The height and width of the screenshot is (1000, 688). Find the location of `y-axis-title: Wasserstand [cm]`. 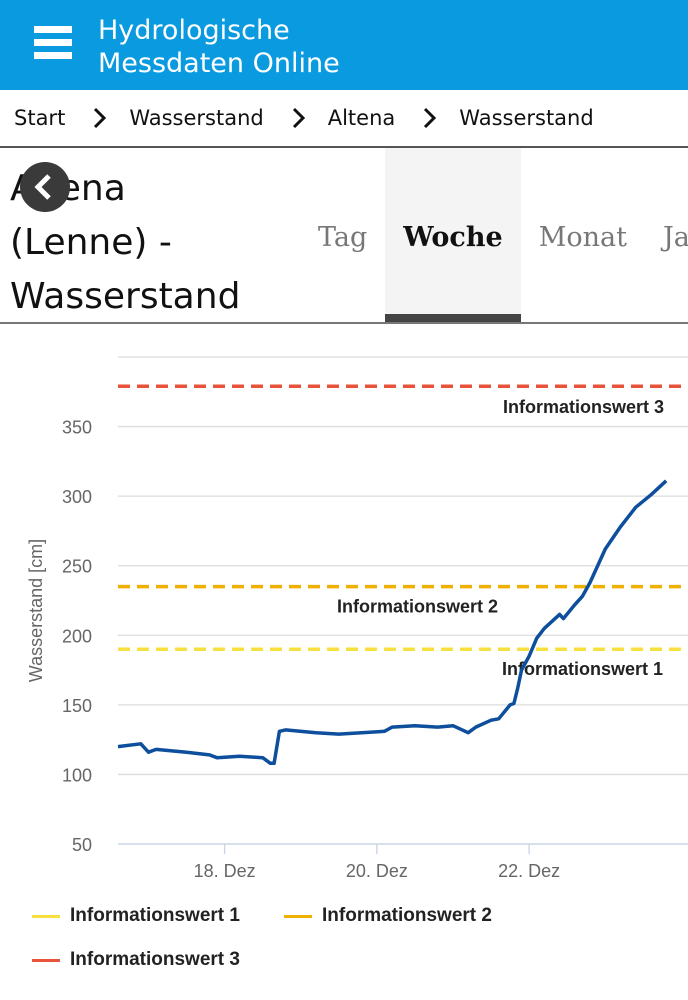

y-axis-title: Wasserstand [cm] is located at coordinates (36, 610).